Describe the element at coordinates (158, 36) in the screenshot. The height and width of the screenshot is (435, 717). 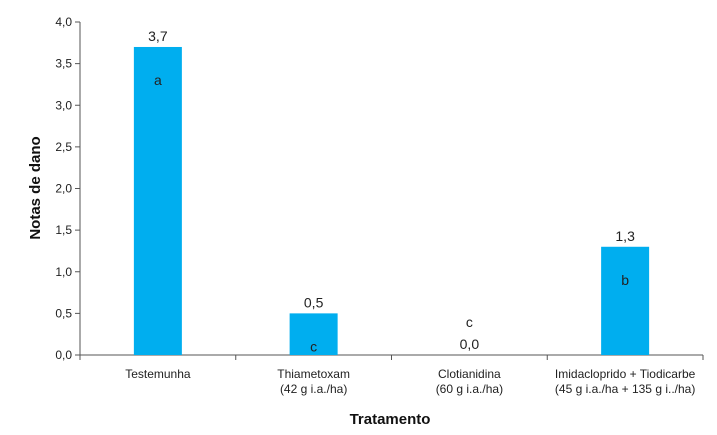
I see `data-label: 3,7` at that location.